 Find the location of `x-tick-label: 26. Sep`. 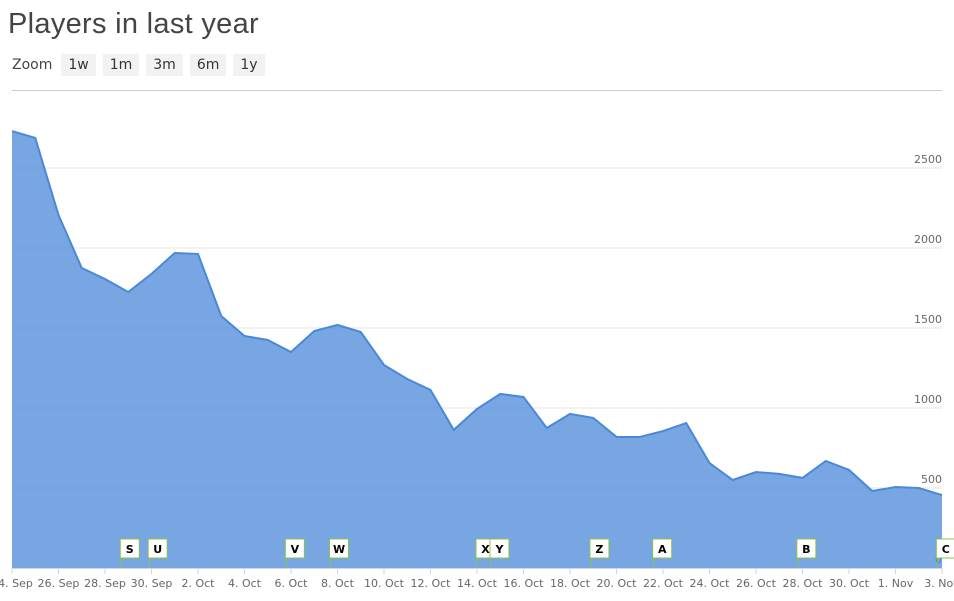

x-tick-label: 26. Sep is located at coordinates (59, 583).